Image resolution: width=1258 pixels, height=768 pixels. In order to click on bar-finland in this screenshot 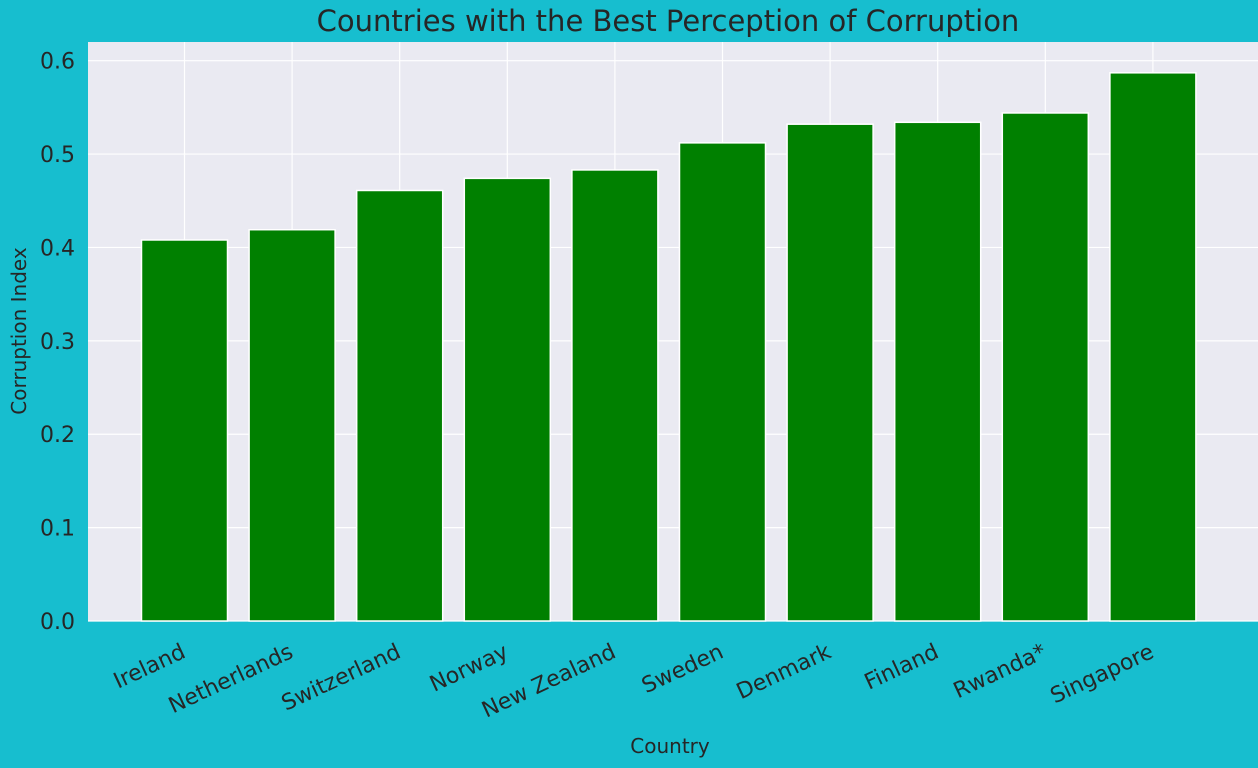, I will do `click(937, 371)`.